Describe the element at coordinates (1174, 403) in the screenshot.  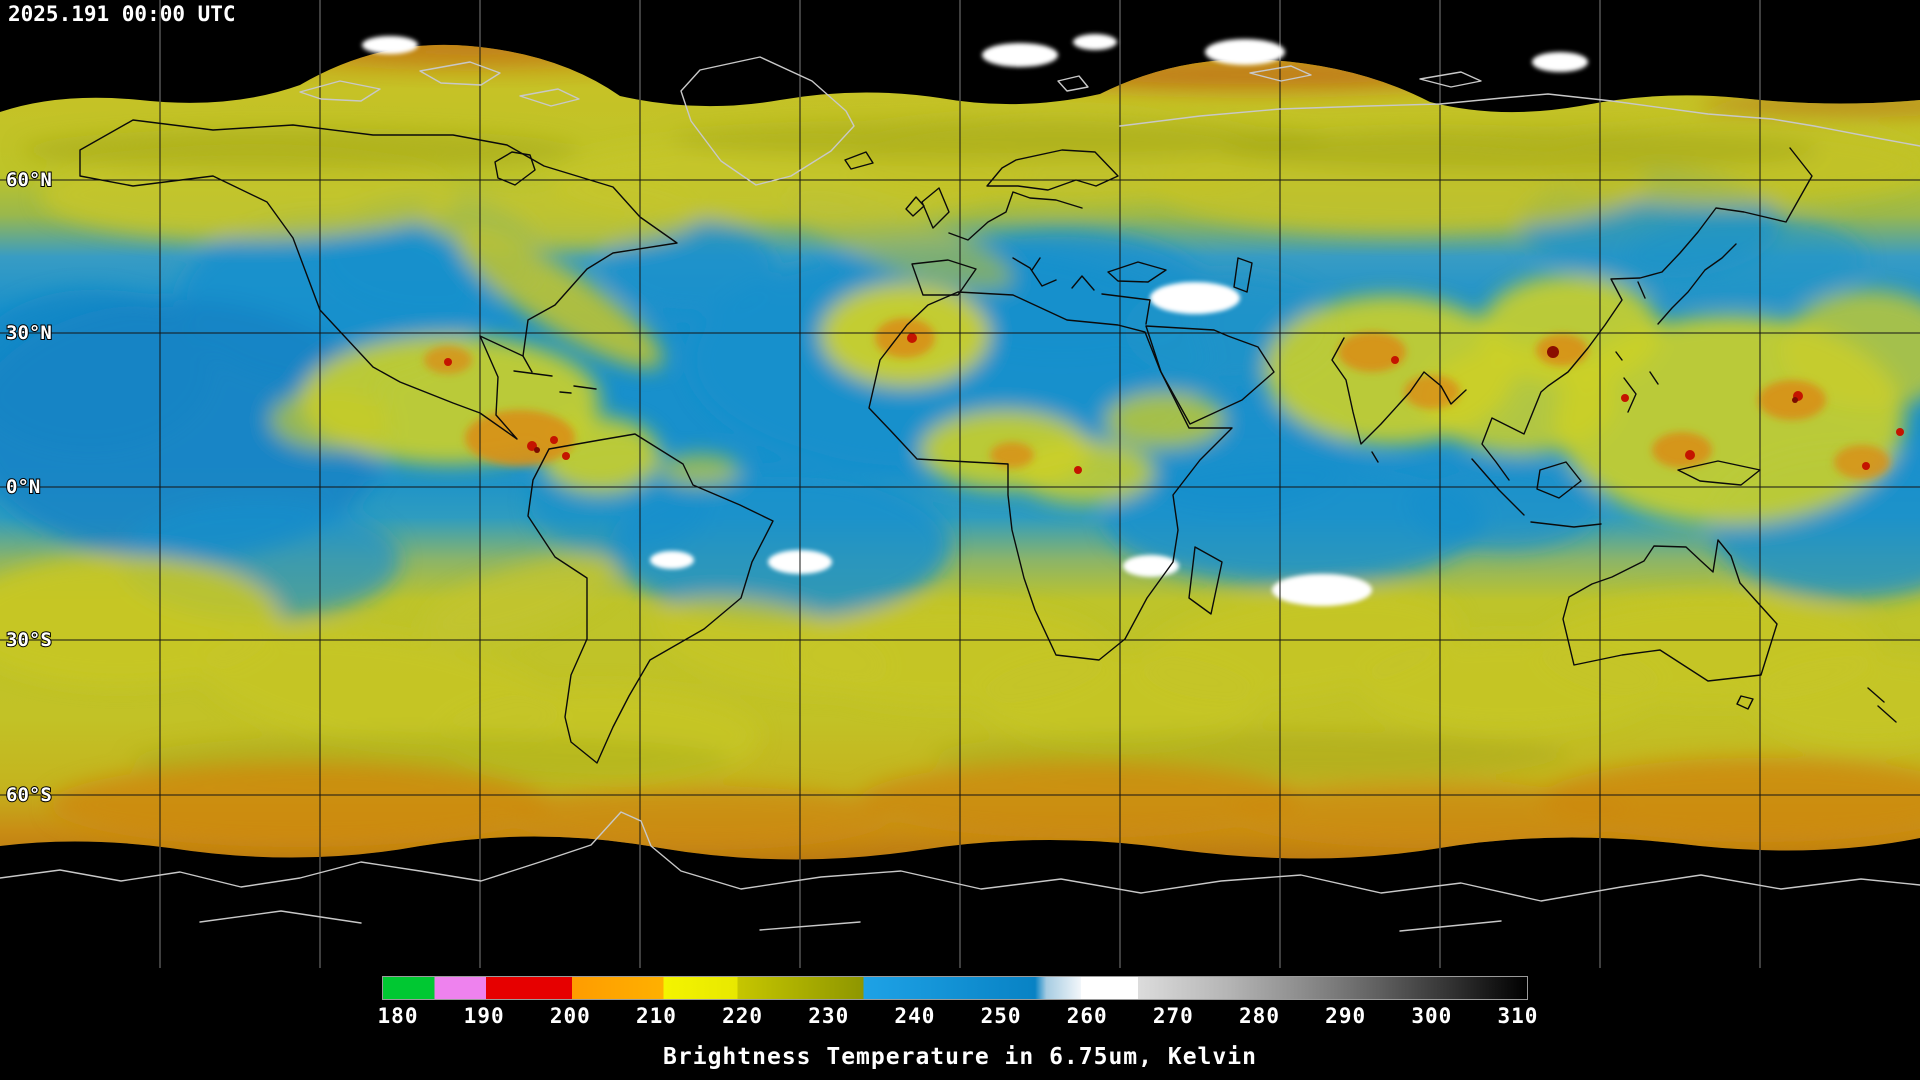
I see `cold-overshoot-spots` at that location.